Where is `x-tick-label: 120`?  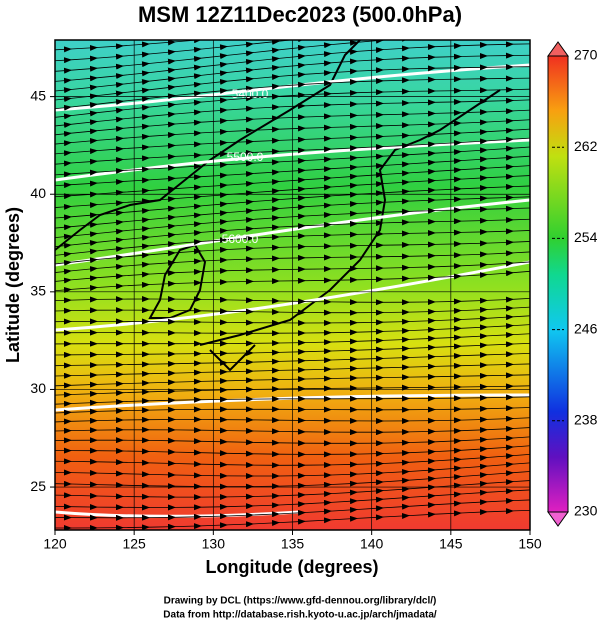
x-tick-label: 120 is located at coordinates (55, 544).